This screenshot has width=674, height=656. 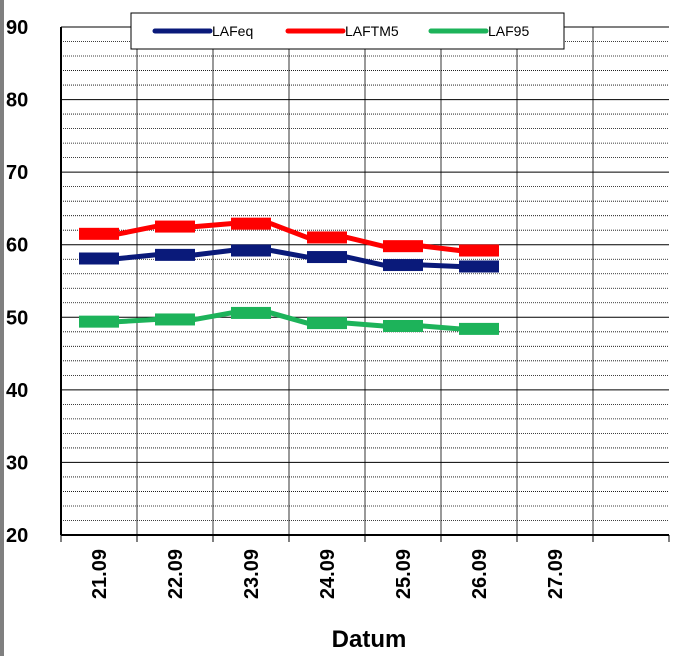 I want to click on series-line-laf95, so click(x=289, y=321).